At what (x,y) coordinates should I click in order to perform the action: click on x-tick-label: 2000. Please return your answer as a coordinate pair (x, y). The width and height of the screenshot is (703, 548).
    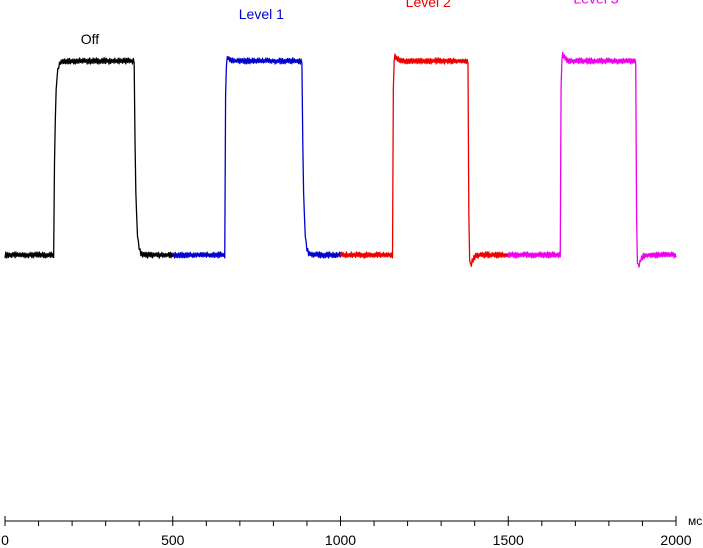
    Looking at the image, I should click on (675, 540).